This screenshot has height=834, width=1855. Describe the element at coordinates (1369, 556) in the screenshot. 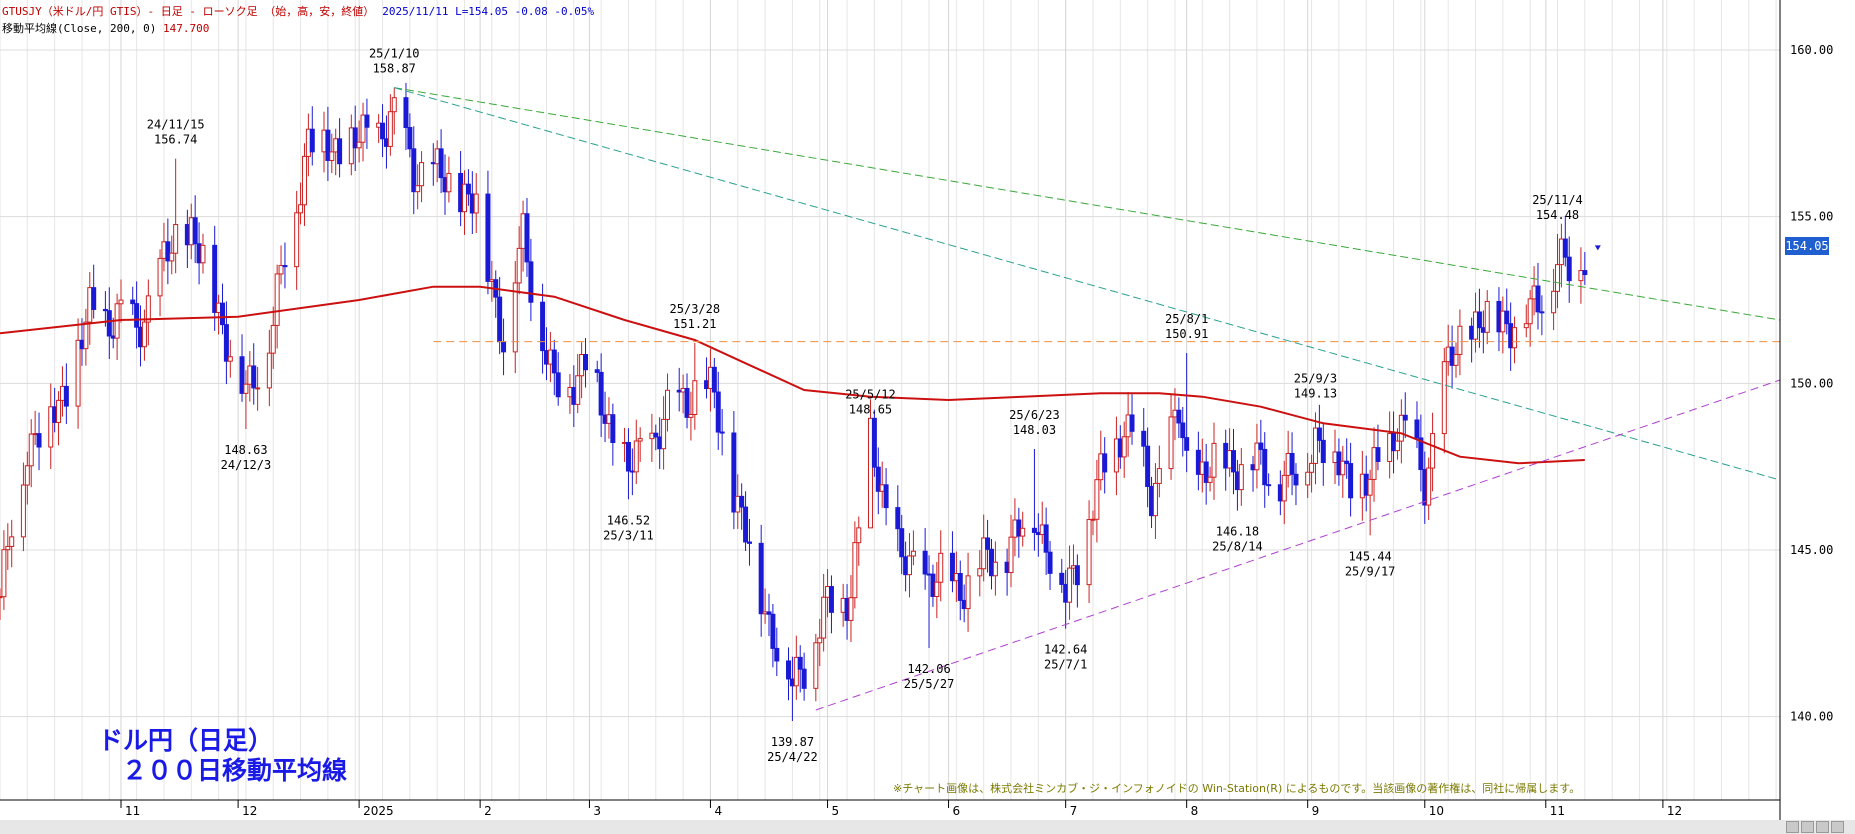

I see `annotation-label: 145.44` at that location.